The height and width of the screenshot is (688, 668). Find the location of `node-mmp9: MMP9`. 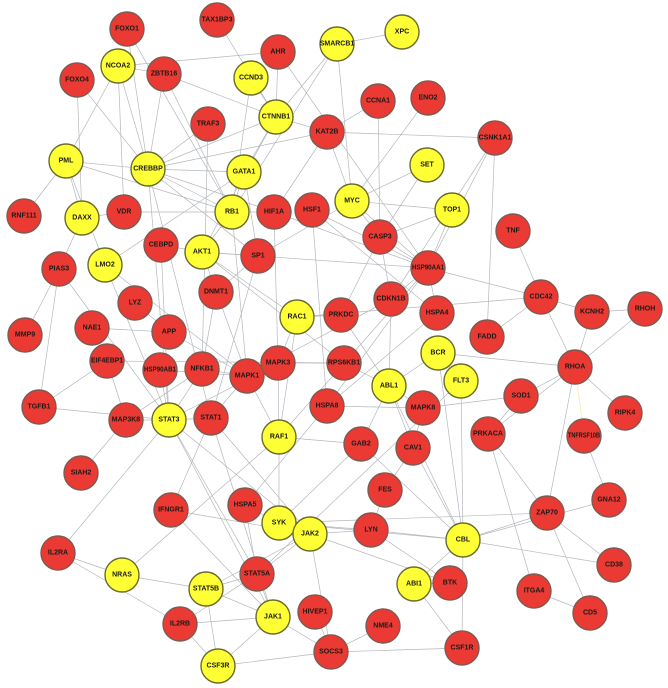

node-mmp9: MMP9 is located at coordinates (25, 335).